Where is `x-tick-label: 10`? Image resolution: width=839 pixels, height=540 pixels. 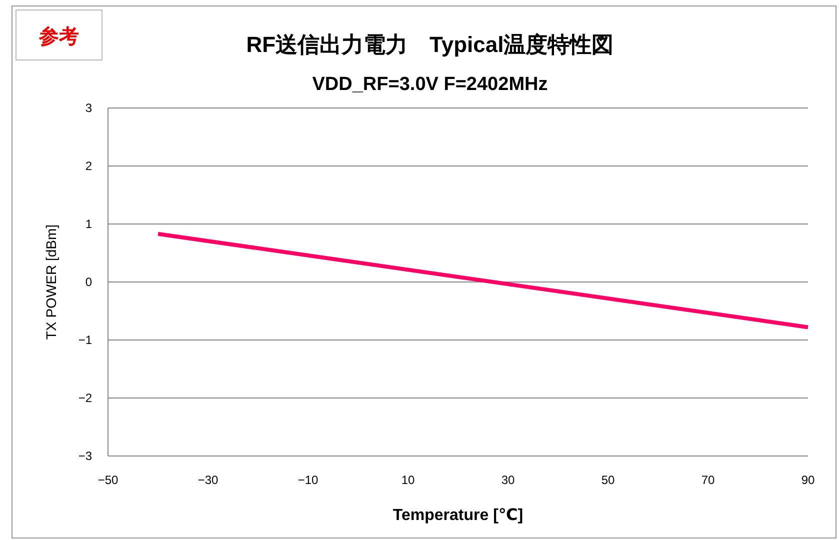 x-tick-label: 10 is located at coordinates (408, 480).